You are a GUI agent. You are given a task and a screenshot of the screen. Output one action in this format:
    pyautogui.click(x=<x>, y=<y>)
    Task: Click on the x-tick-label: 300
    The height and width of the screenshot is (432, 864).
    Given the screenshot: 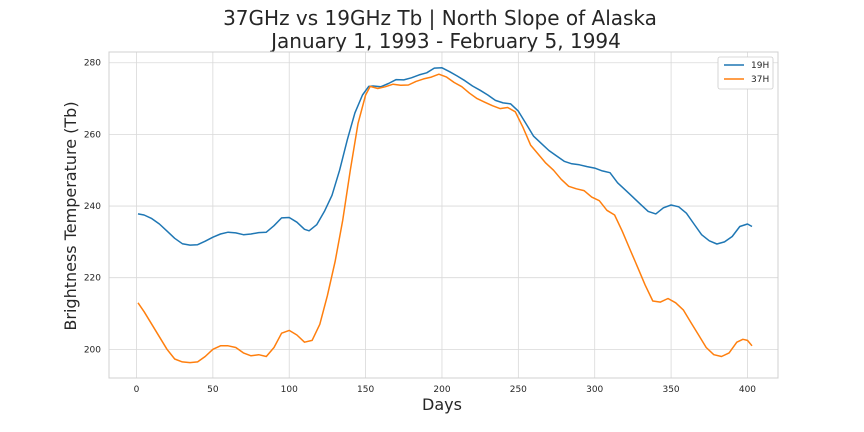 What is the action you would take?
    pyautogui.click(x=594, y=390)
    